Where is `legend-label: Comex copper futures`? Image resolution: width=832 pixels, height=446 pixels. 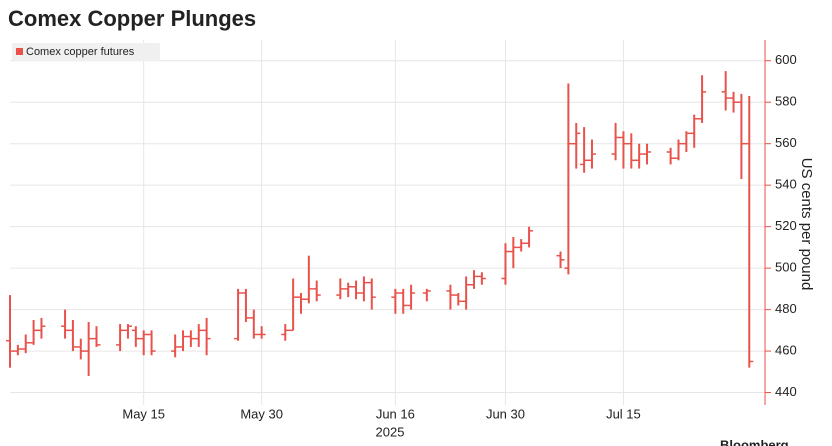 legend-label: Comex copper futures is located at coordinates (80, 52).